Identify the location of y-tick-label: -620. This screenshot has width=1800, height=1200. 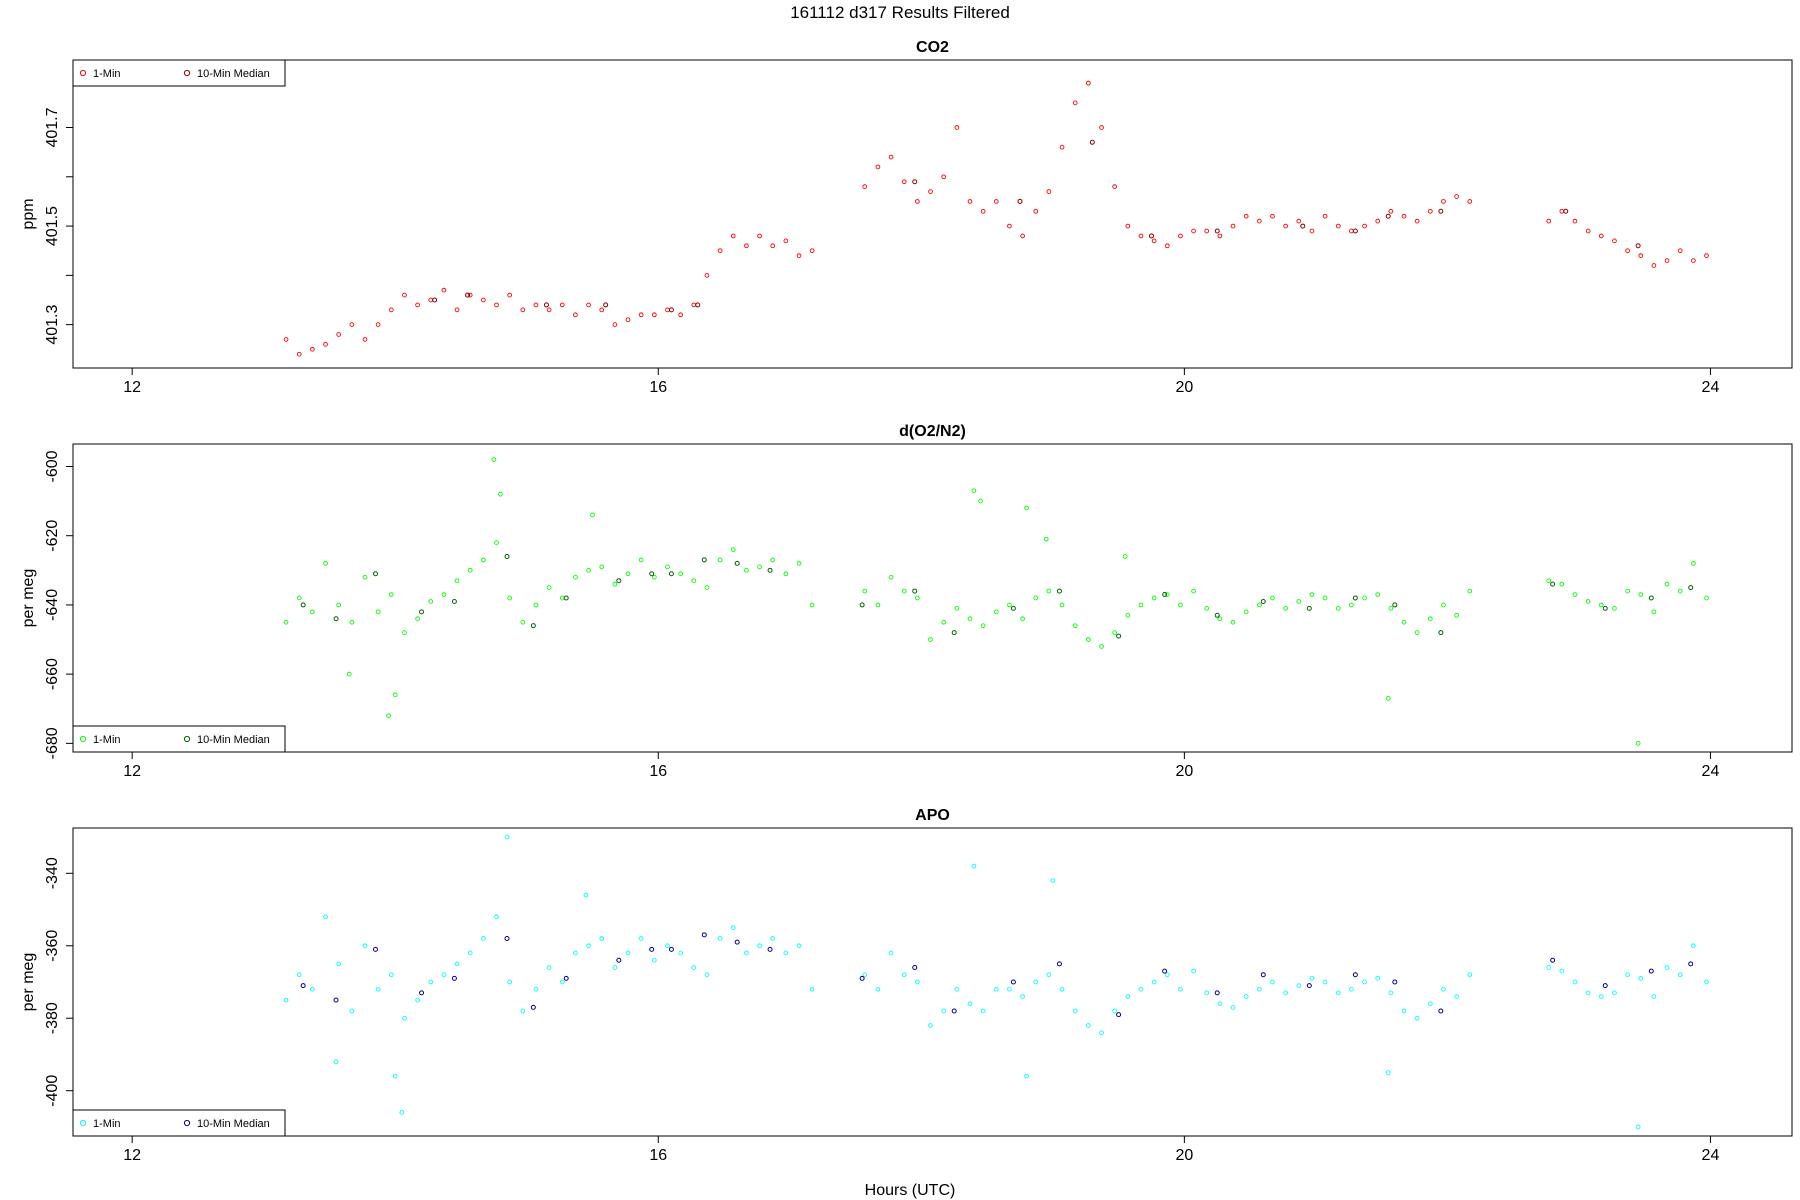
(52, 536).